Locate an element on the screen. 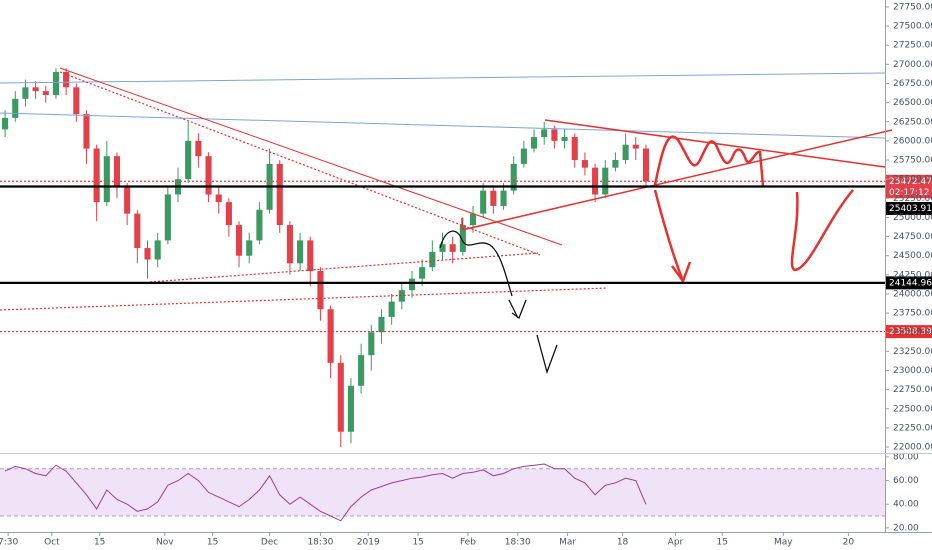 This screenshot has height=550, width=932. countdown: 02:17:12 is located at coordinates (909, 193).